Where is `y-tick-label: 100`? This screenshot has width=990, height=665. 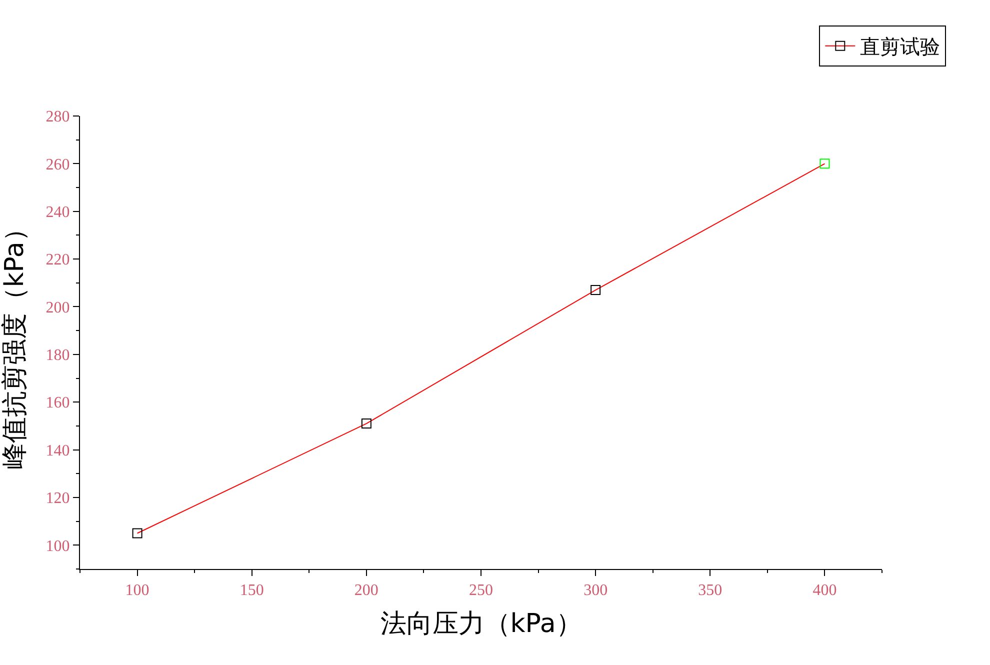 y-tick-label: 100 is located at coordinates (58, 546).